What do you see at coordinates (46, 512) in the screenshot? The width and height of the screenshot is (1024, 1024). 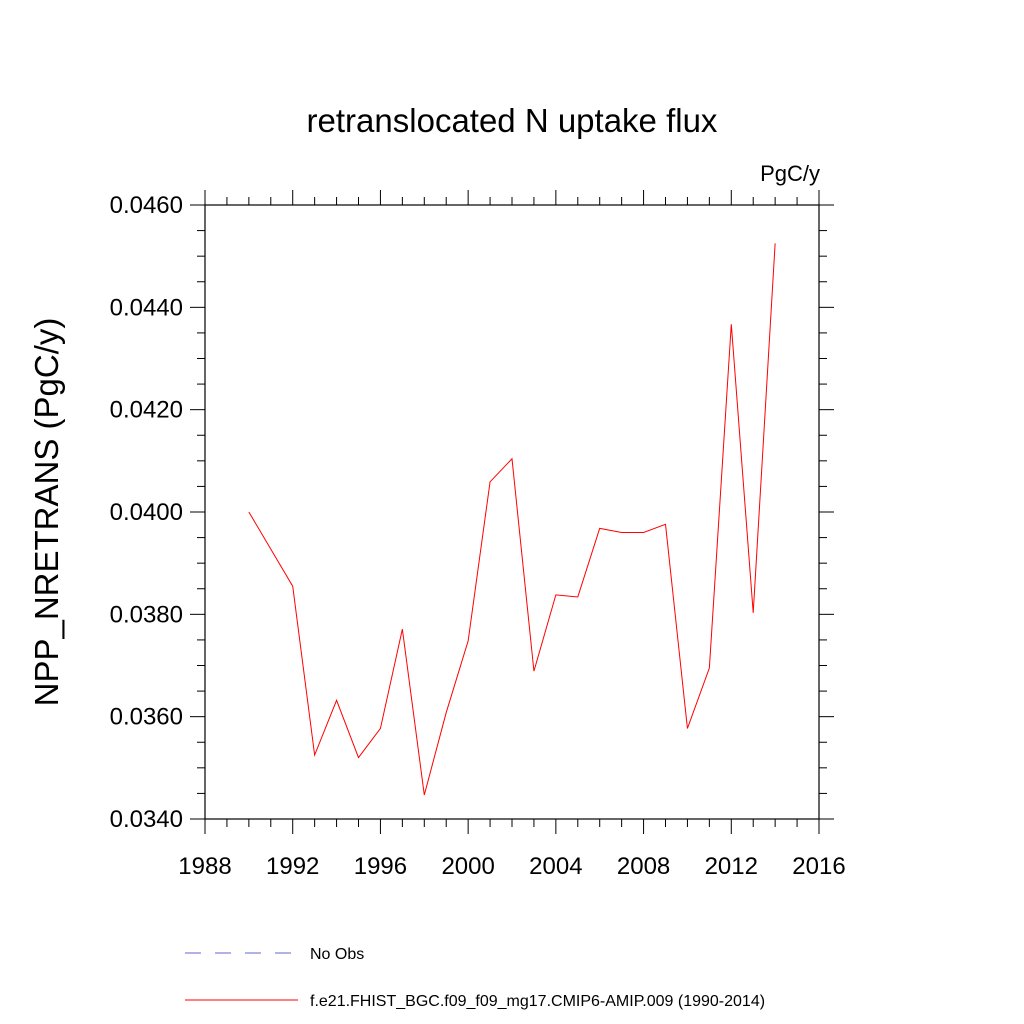 I see `y-axis-label: NPP_NRETRANS (PgC/y)` at bounding box center [46, 512].